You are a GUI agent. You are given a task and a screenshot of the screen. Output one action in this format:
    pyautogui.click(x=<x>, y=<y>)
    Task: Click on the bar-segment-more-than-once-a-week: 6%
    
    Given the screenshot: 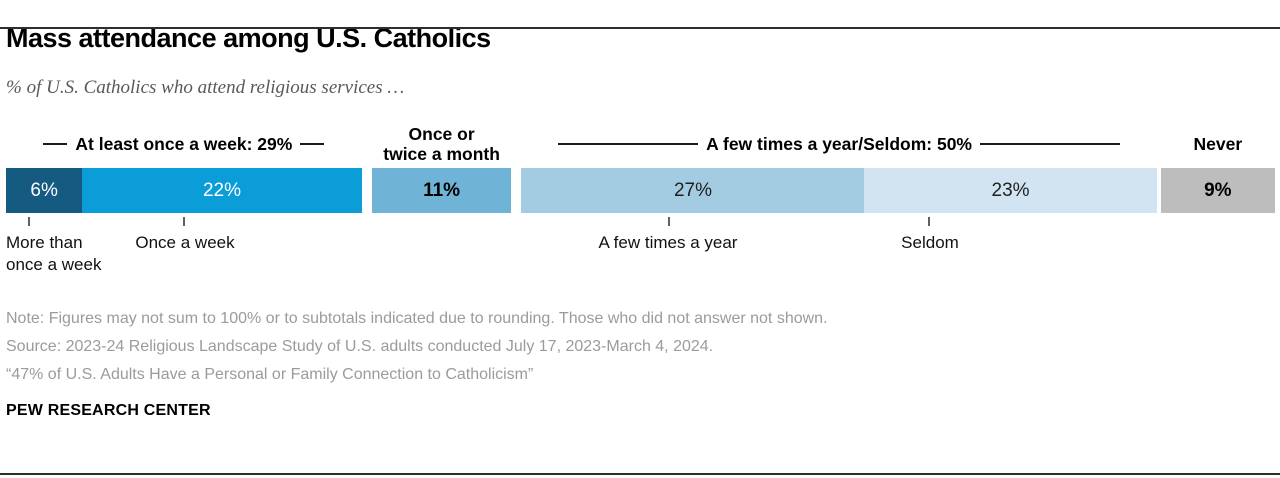 What is the action you would take?
    pyautogui.click(x=44, y=190)
    